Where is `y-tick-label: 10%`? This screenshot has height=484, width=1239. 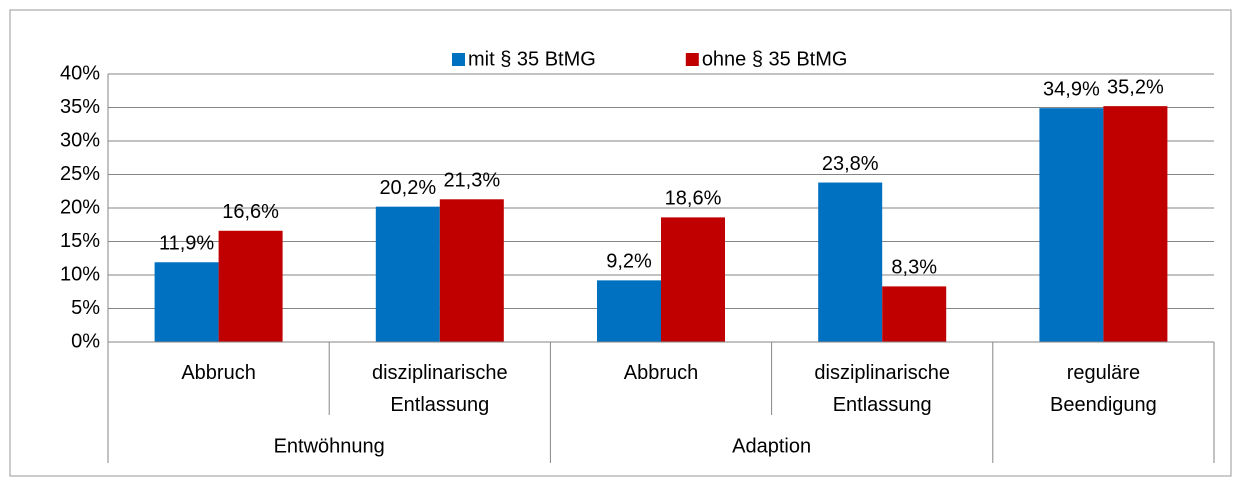 y-tick-label: 10% is located at coordinates (80, 274).